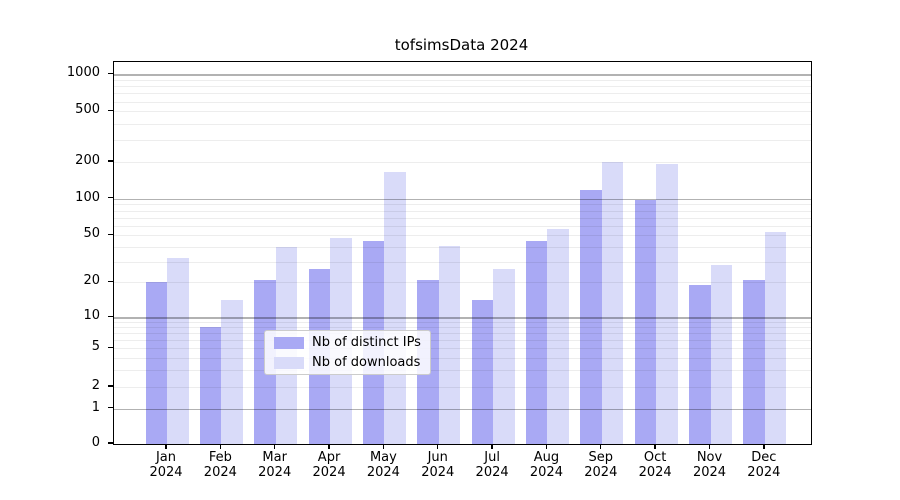  Describe the element at coordinates (449, 344) in the screenshot. I see `bar-downloads-jun` at that location.